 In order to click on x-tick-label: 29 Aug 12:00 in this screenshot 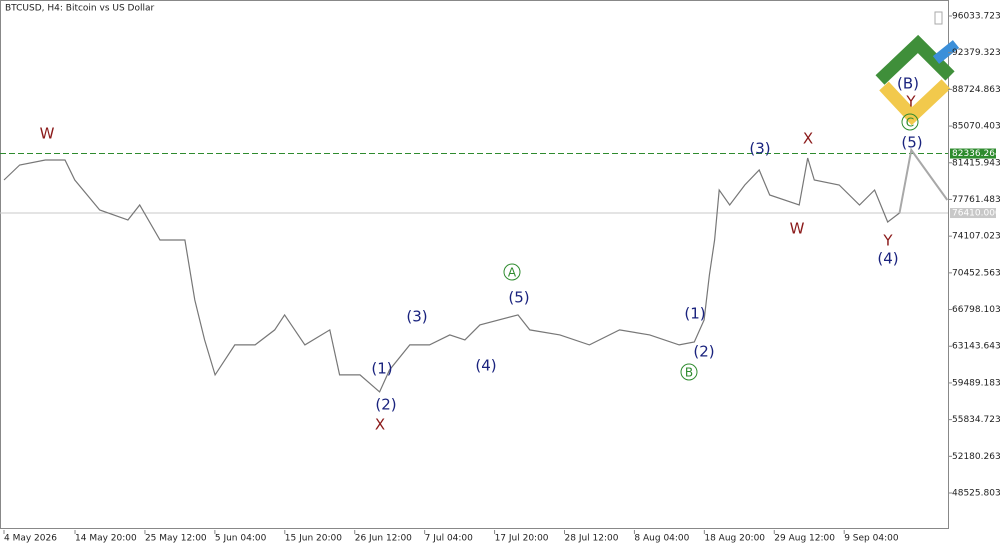, I will do `click(804, 539)`.